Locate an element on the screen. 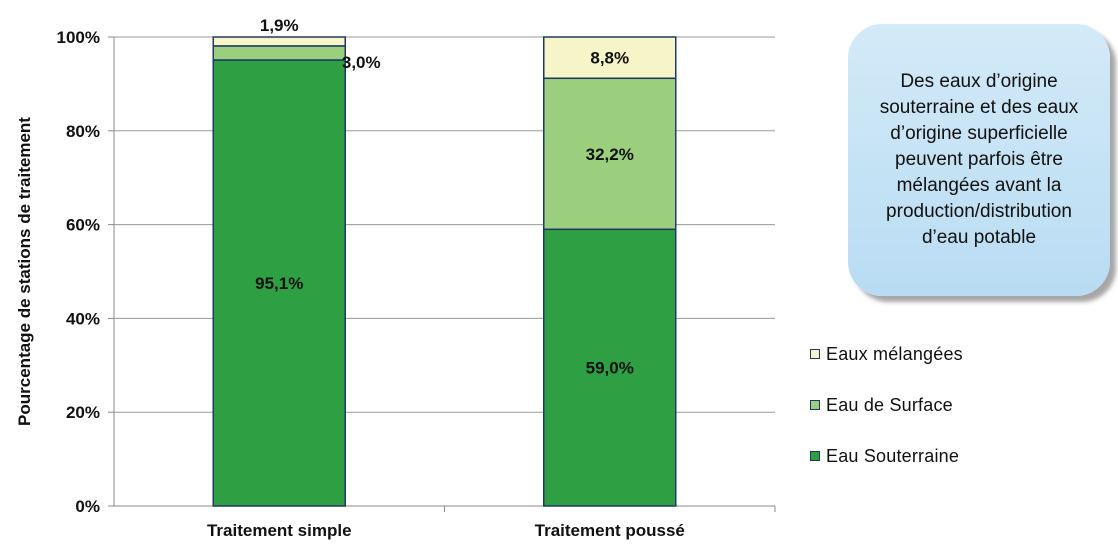  y-tick-label: 80% is located at coordinates (83, 131).